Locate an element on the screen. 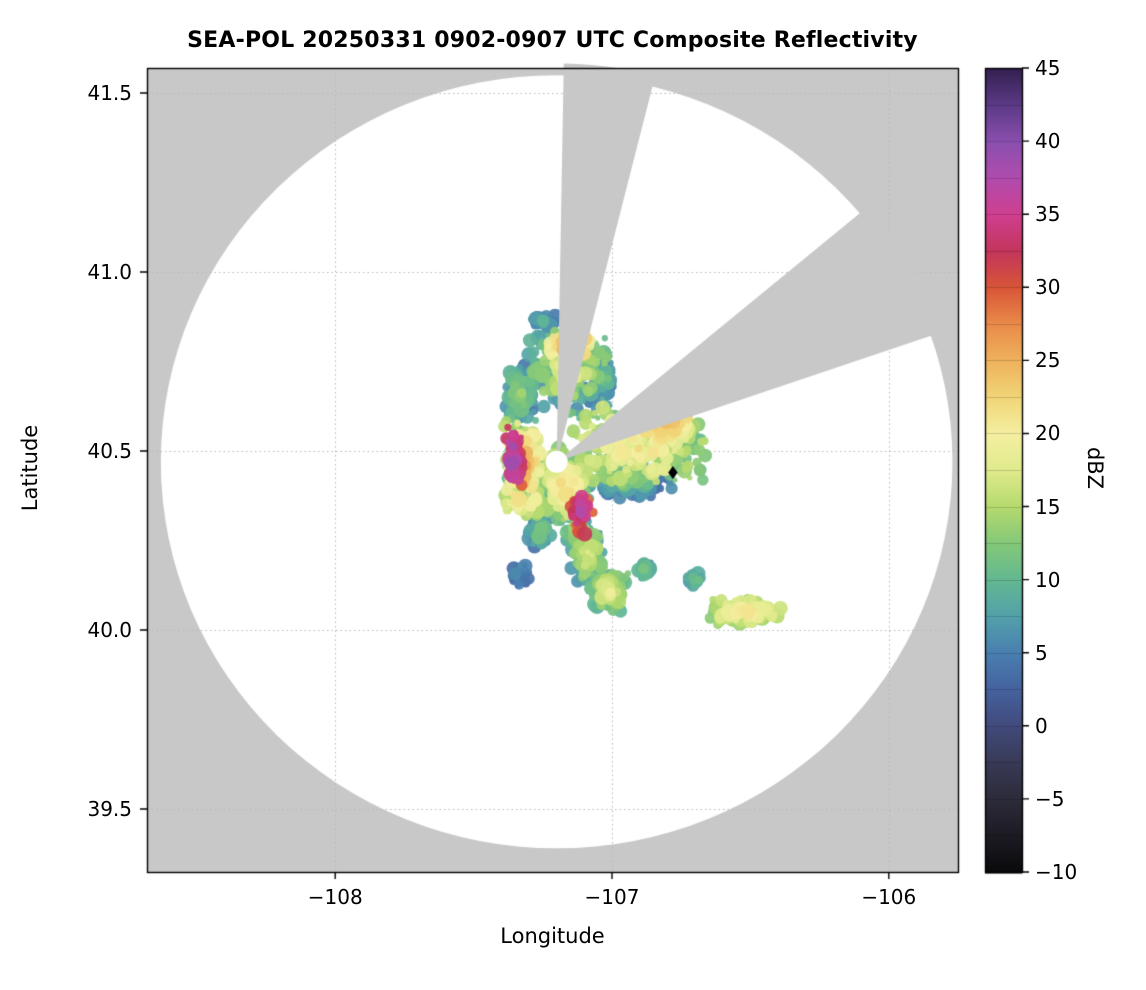 This screenshot has width=1146, height=990. y-axis-label: Latitude is located at coordinates (30, 468).